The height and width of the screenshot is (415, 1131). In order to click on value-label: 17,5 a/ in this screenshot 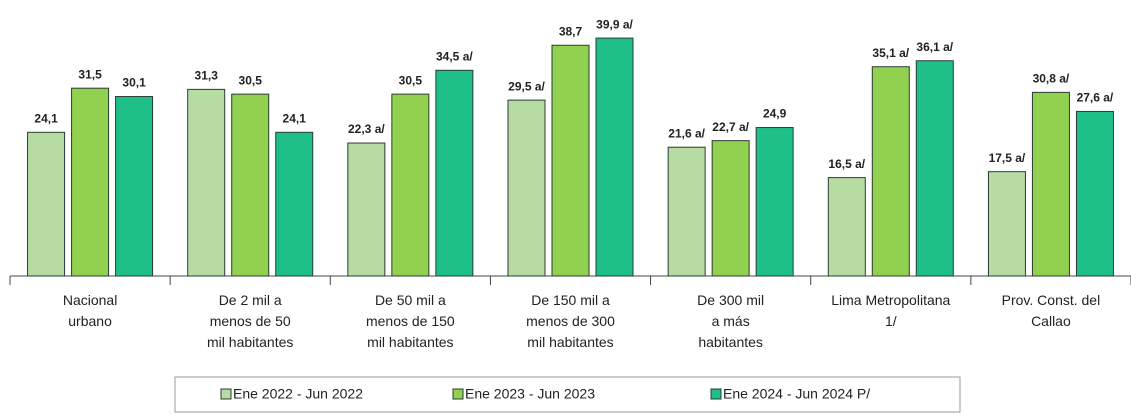, I will do `click(1007, 158)`.